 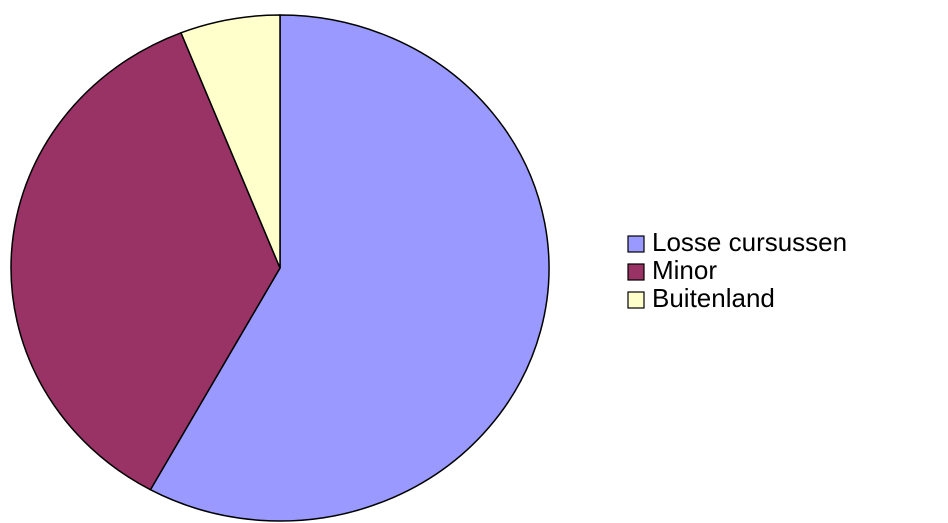 What do you see at coordinates (713, 298) in the screenshot?
I see `legend-label: Buitenland` at bounding box center [713, 298].